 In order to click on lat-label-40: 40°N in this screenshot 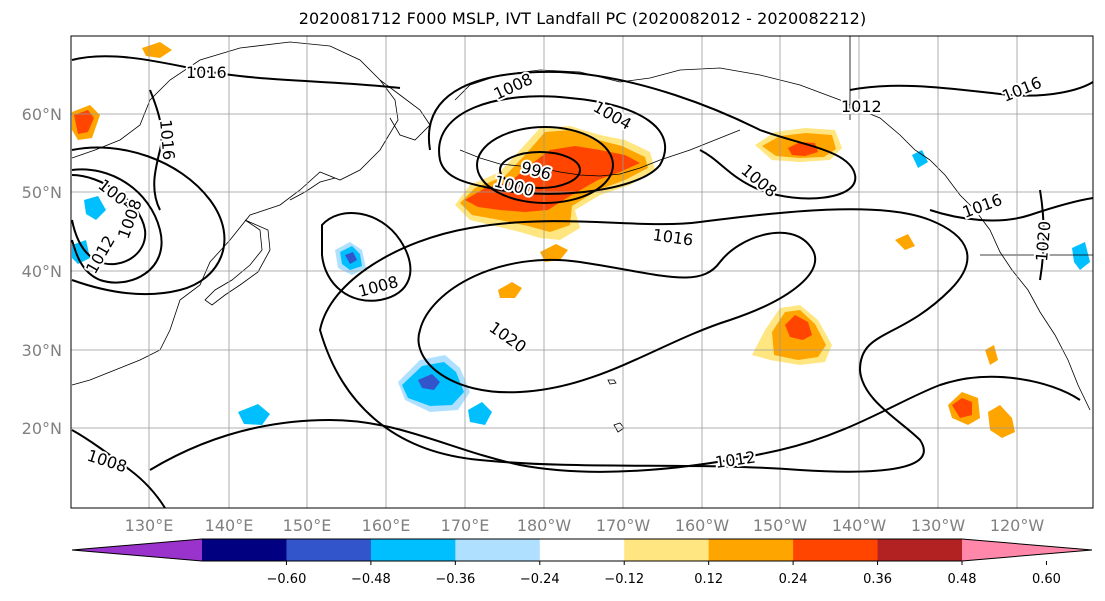, I will do `click(42, 271)`.